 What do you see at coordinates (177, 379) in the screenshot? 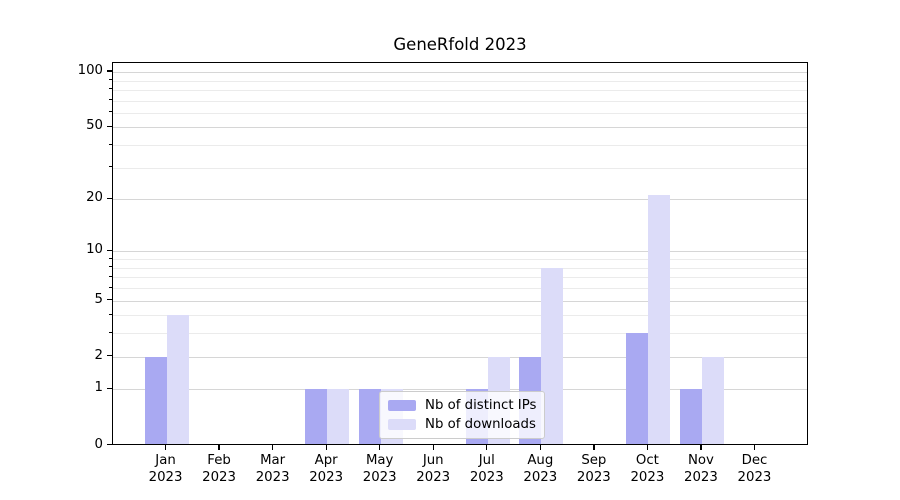
I see `bar-nb-of-downloads-jan` at bounding box center [177, 379].